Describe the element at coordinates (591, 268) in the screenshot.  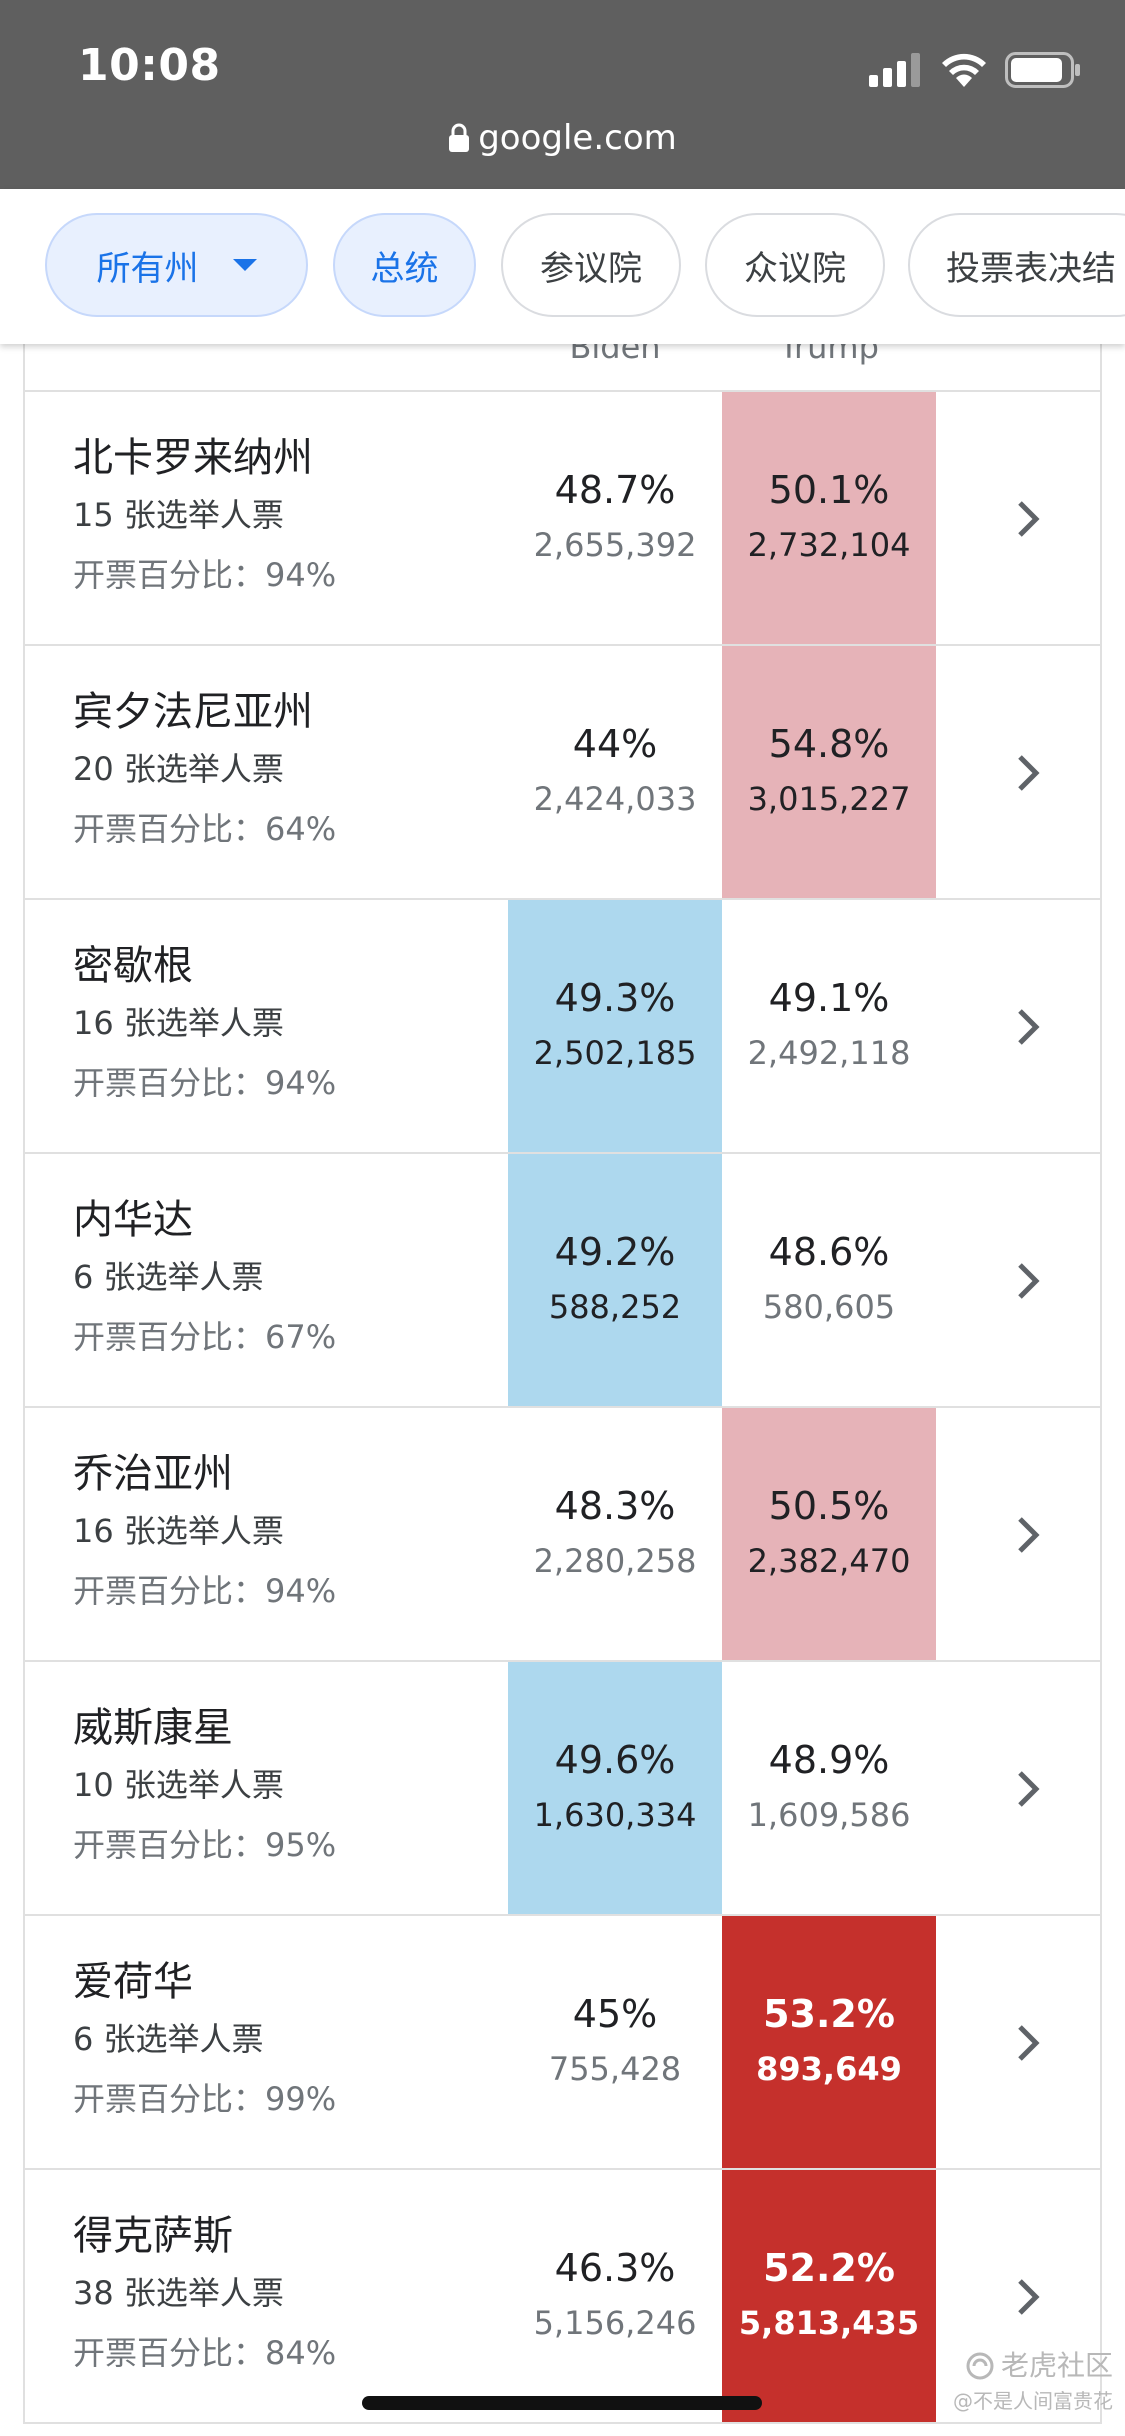
I see `chip-label: 参议院` at that location.